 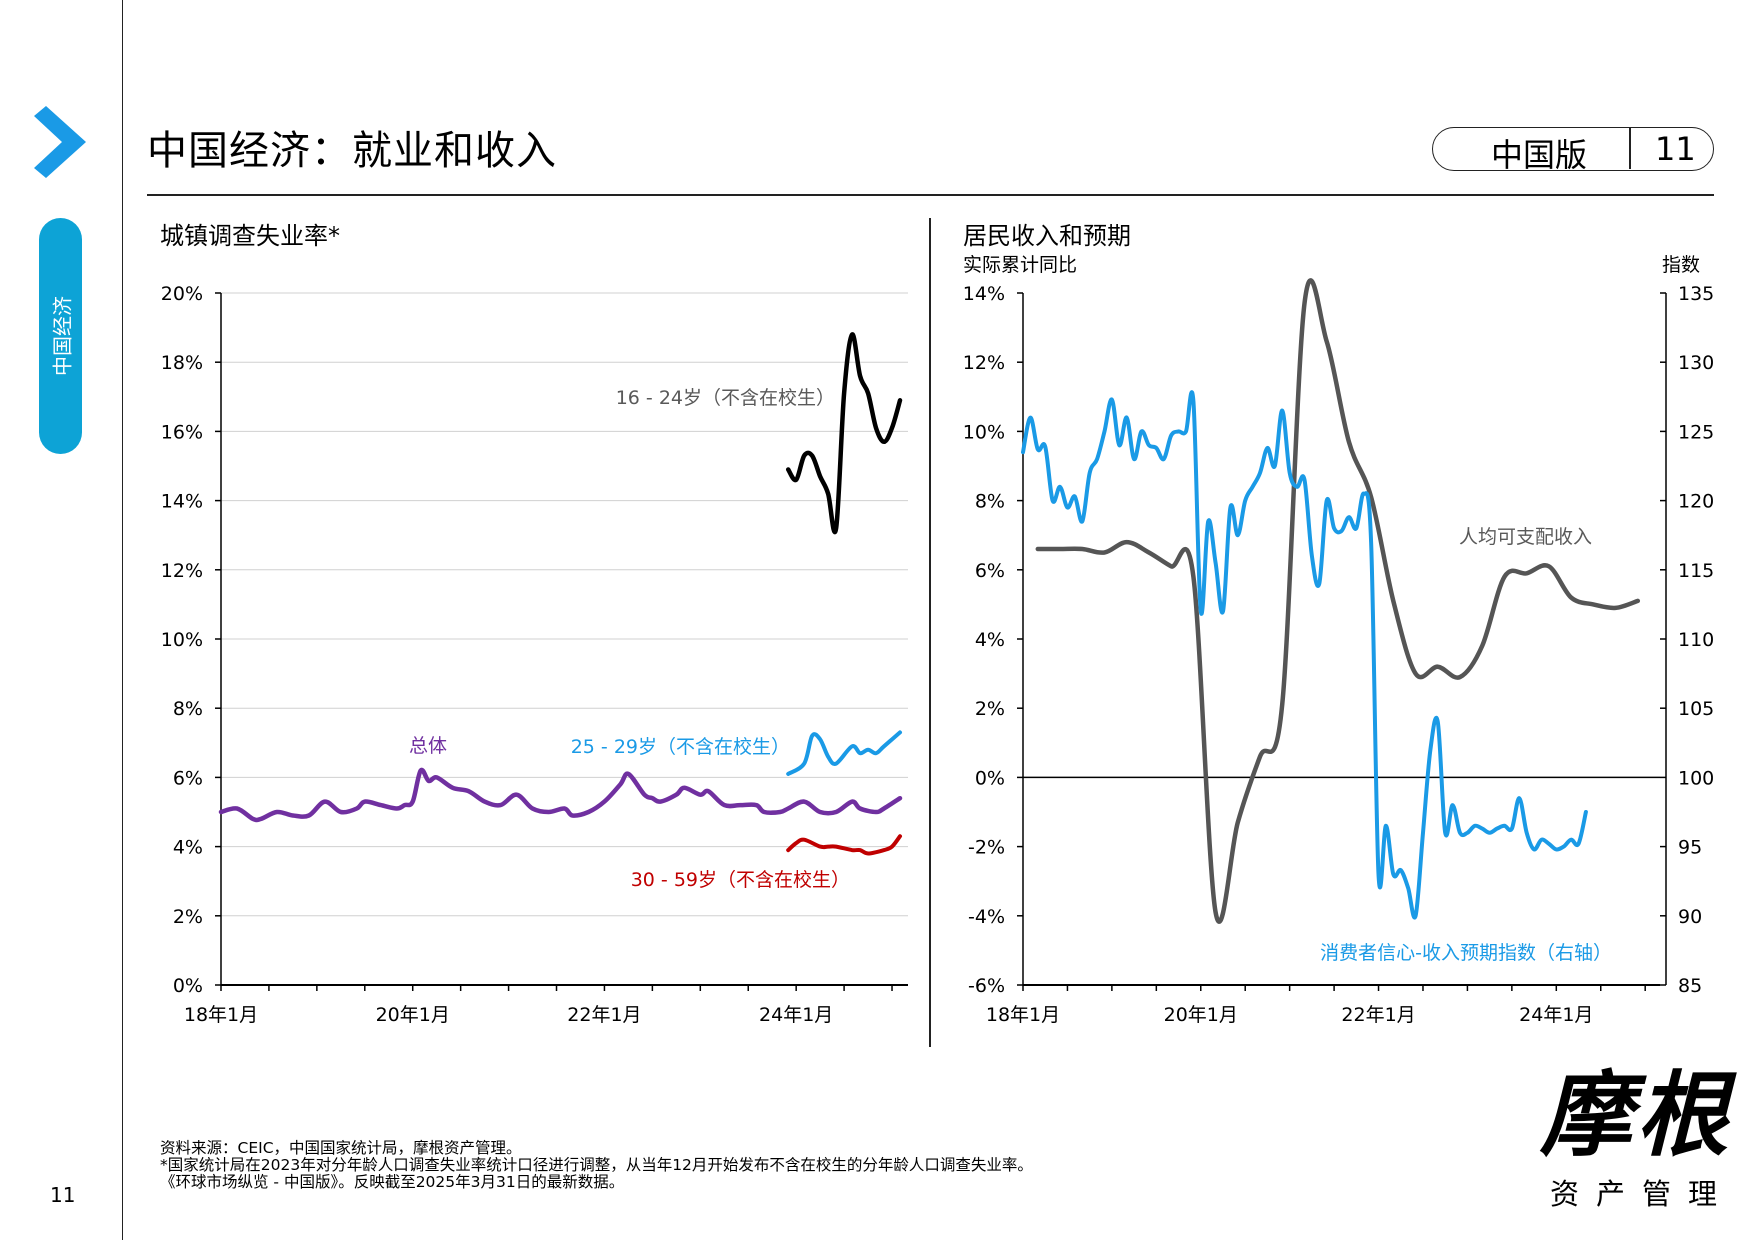 What do you see at coordinates (250, 236) in the screenshot?
I see `chart-title: 城镇调查失业率*` at bounding box center [250, 236].